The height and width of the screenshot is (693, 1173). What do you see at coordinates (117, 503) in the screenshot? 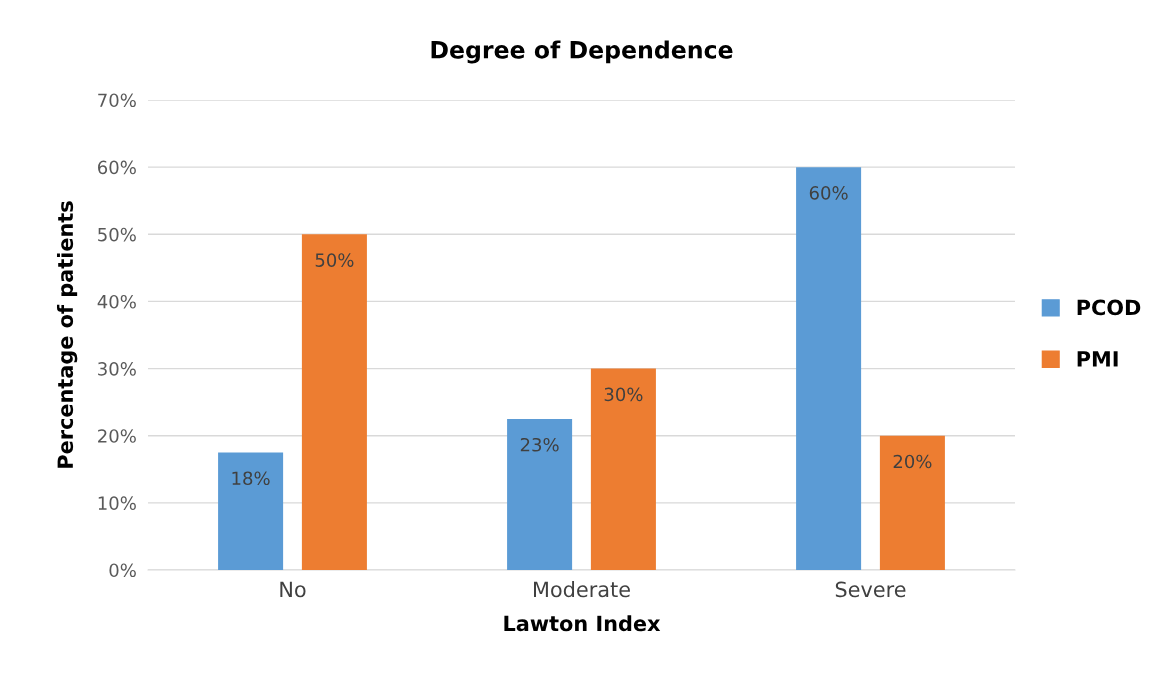
I see `y-tick-label: 10%` at bounding box center [117, 503].